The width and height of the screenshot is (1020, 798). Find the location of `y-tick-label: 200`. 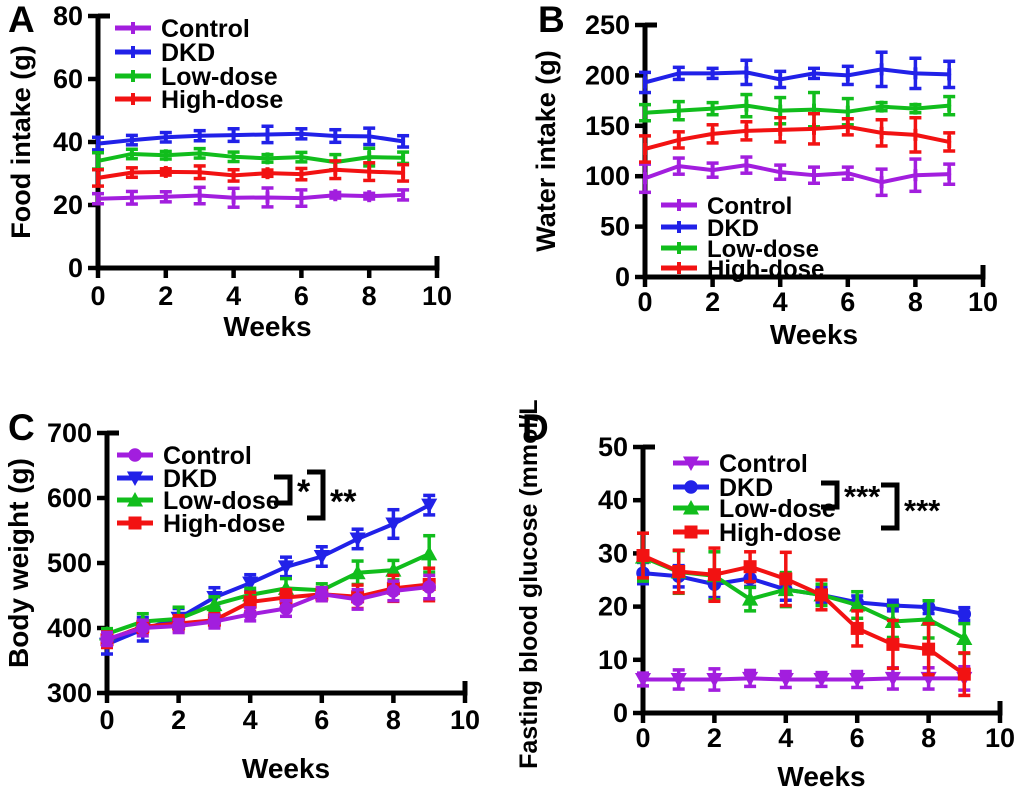

y-tick-label: 200 is located at coordinates (607, 75).